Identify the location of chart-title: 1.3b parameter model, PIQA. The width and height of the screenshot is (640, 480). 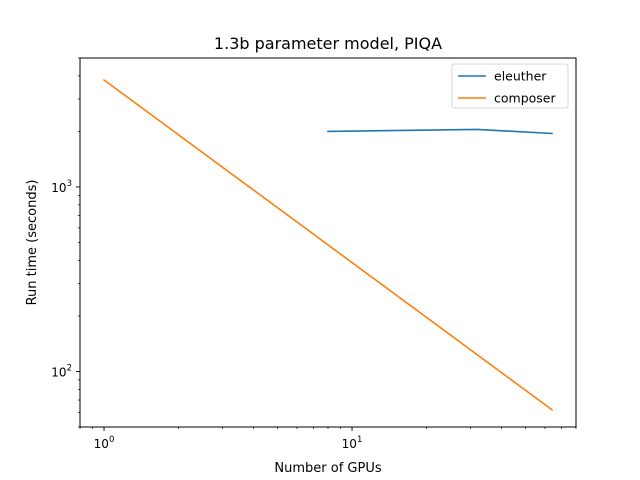
(328, 43).